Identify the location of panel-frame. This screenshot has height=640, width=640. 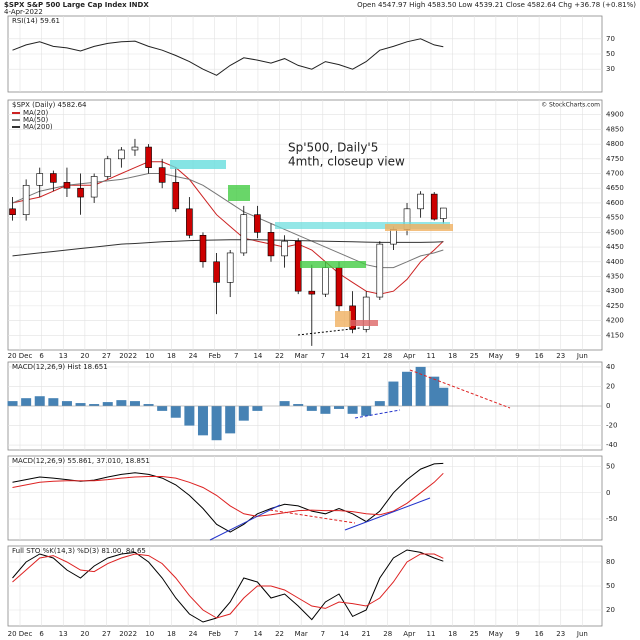
(305, 498).